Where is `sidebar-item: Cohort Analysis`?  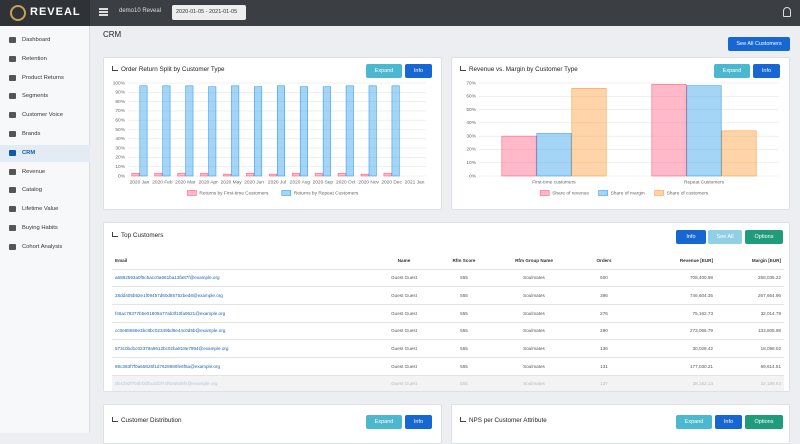 sidebar-item: Cohort Analysis is located at coordinates (45, 247).